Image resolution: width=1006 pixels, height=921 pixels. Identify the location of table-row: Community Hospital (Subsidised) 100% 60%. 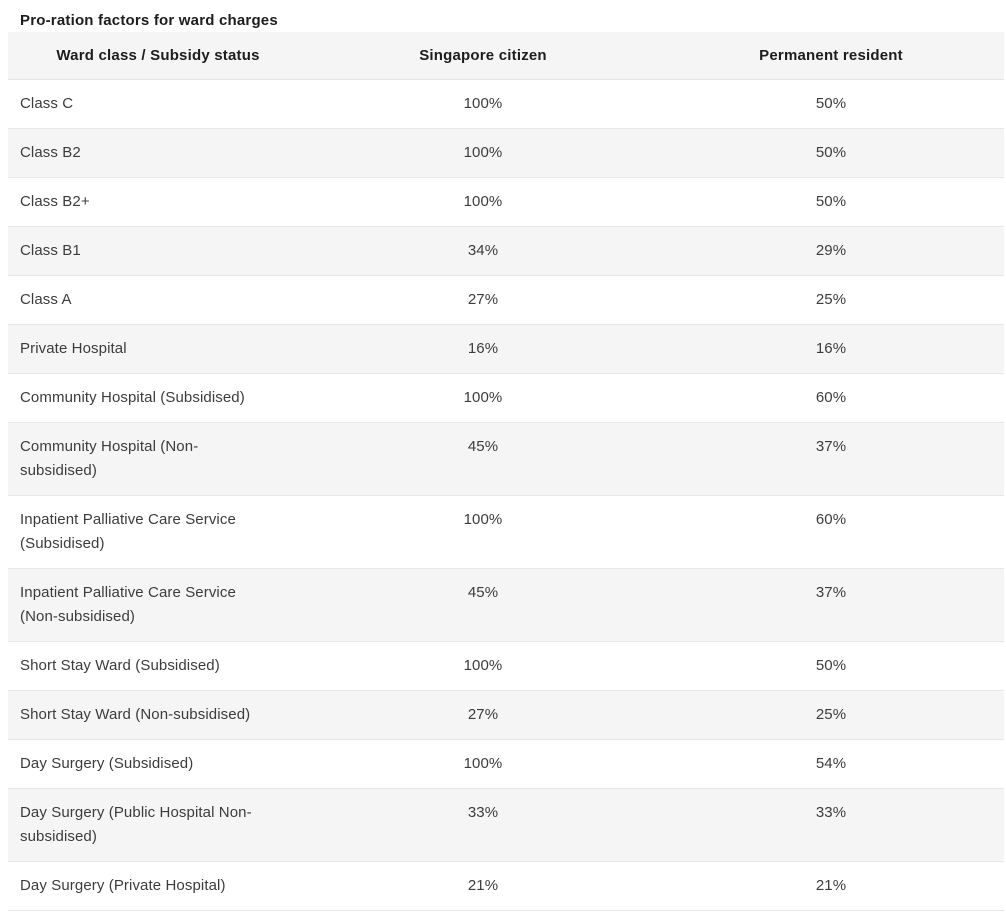
(506, 398).